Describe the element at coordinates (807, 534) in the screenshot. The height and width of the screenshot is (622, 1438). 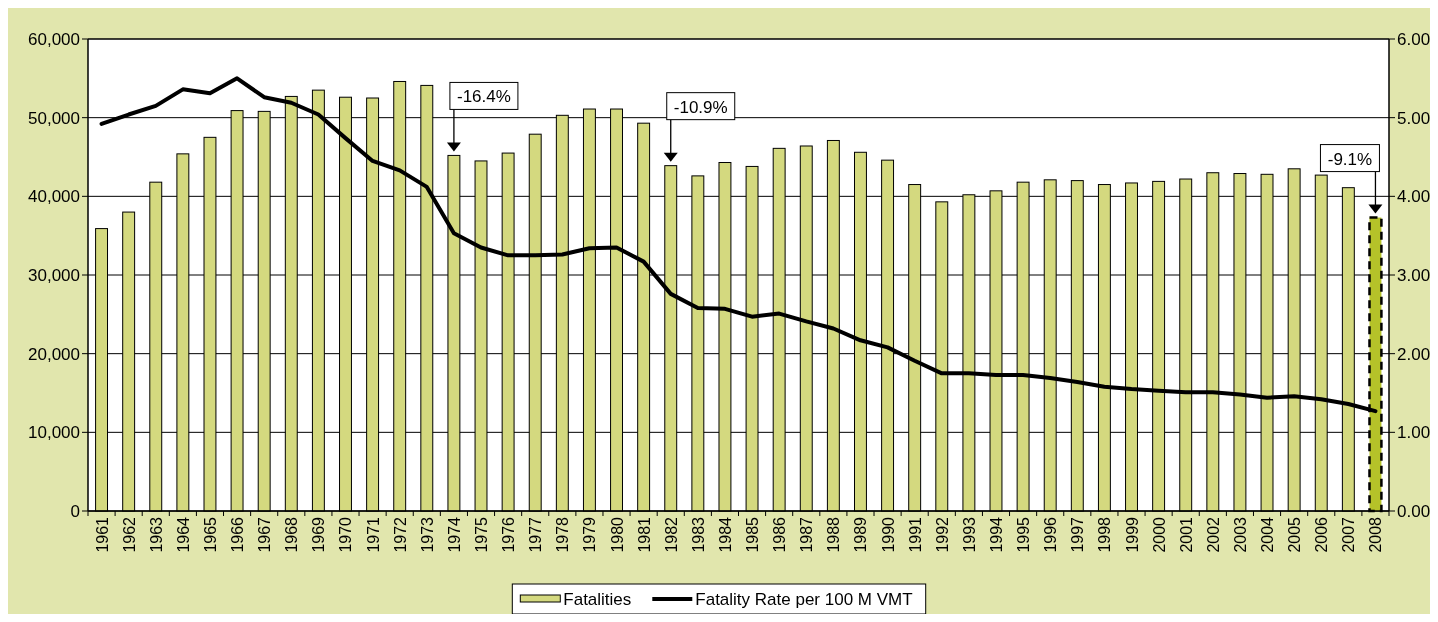
I see `x-tick-label: 1987` at that location.